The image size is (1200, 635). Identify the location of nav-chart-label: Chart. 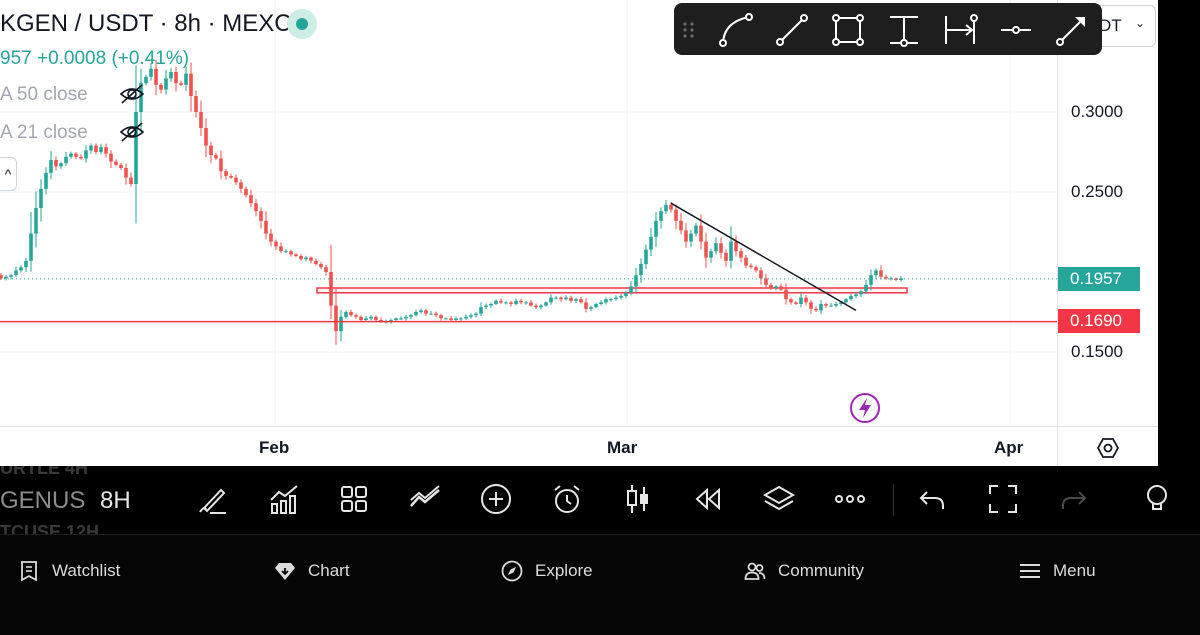
(329, 570).